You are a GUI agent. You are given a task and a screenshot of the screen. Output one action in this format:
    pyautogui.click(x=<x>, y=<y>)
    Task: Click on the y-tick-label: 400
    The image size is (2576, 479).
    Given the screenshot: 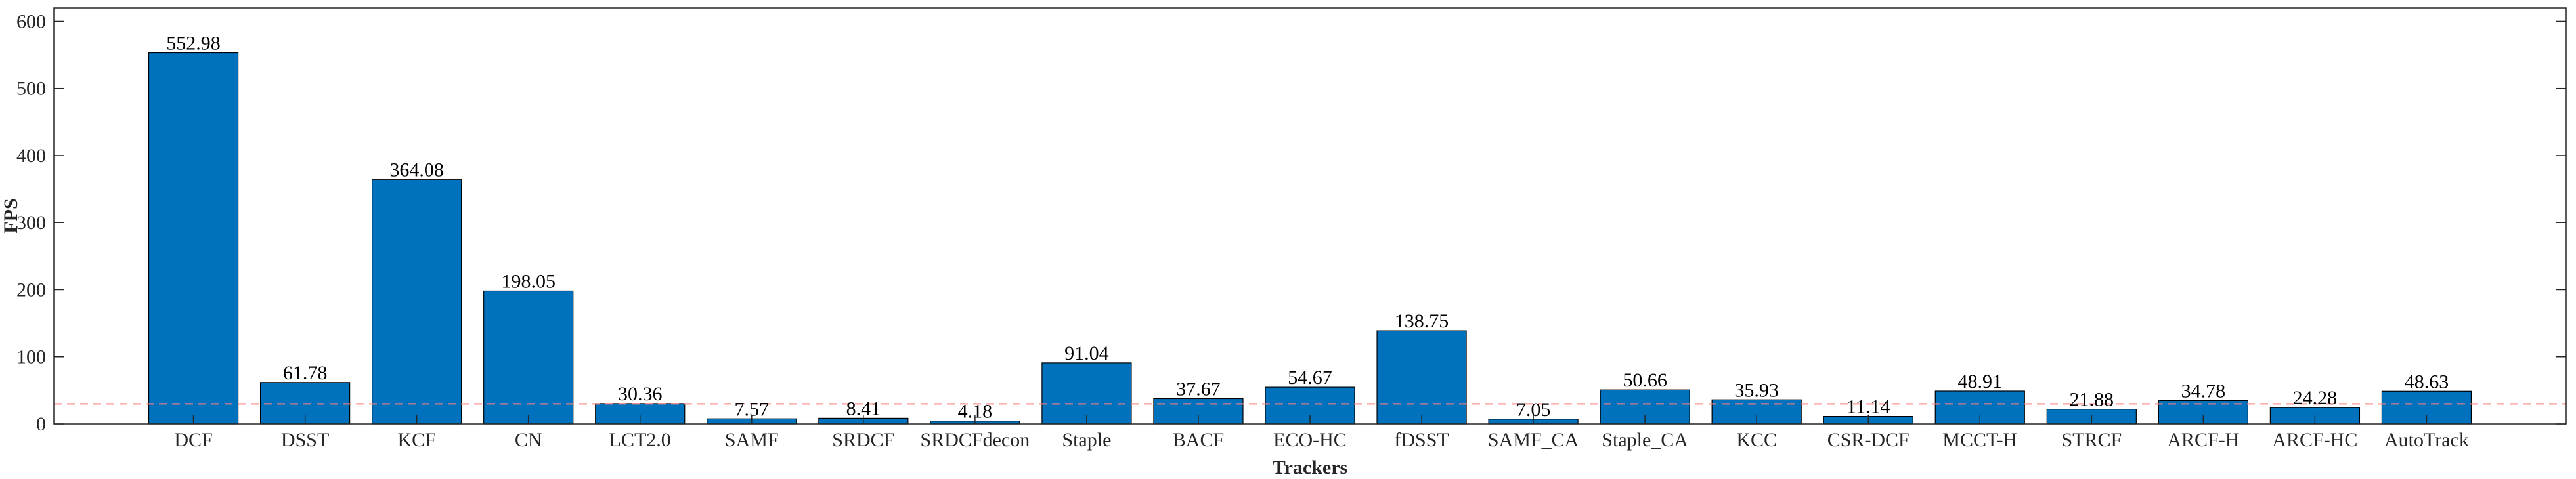 What is the action you would take?
    pyautogui.click(x=31, y=156)
    